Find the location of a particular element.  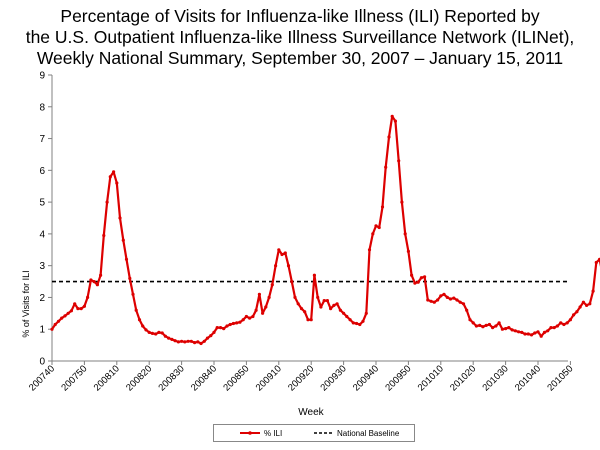

y-tick-label: 9 is located at coordinates (42, 76).